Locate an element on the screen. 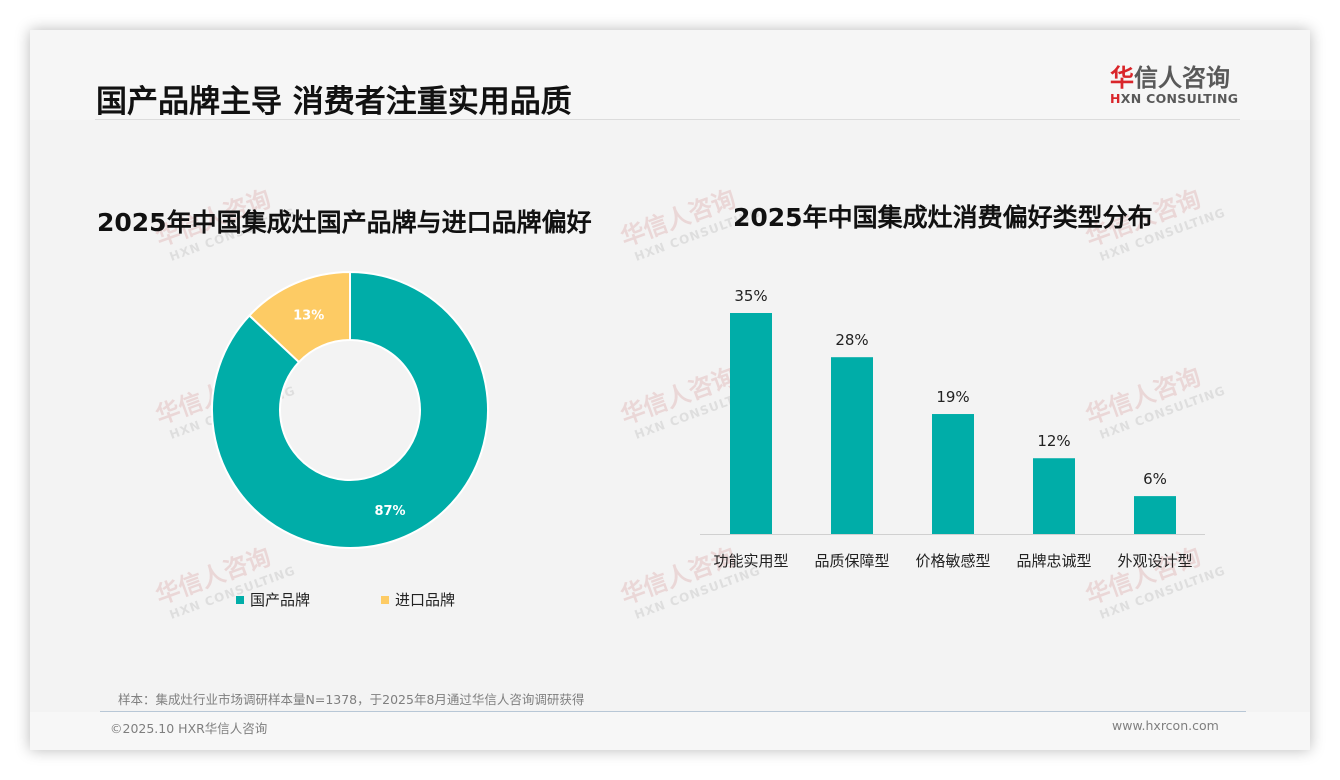 The image size is (1340, 780). bar-category-label: 功能实用型 is located at coordinates (750, 561).